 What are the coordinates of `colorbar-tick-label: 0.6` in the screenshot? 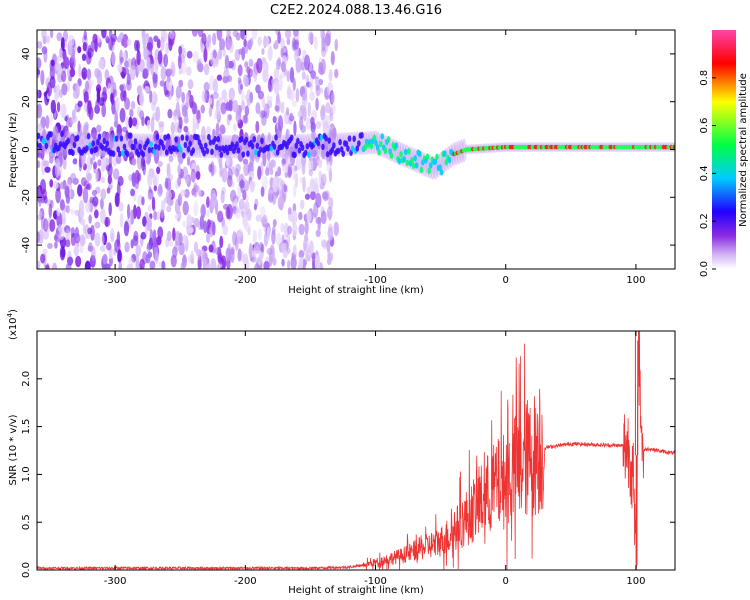 It's located at (704, 126).